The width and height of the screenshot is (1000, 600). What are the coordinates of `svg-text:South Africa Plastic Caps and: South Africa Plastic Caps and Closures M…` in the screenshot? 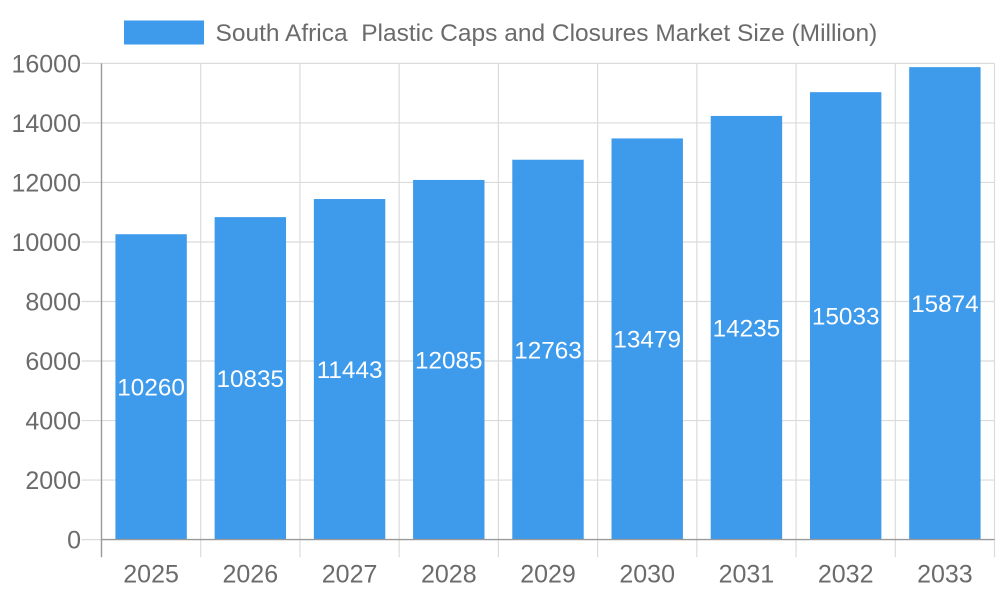 It's located at (547, 33).